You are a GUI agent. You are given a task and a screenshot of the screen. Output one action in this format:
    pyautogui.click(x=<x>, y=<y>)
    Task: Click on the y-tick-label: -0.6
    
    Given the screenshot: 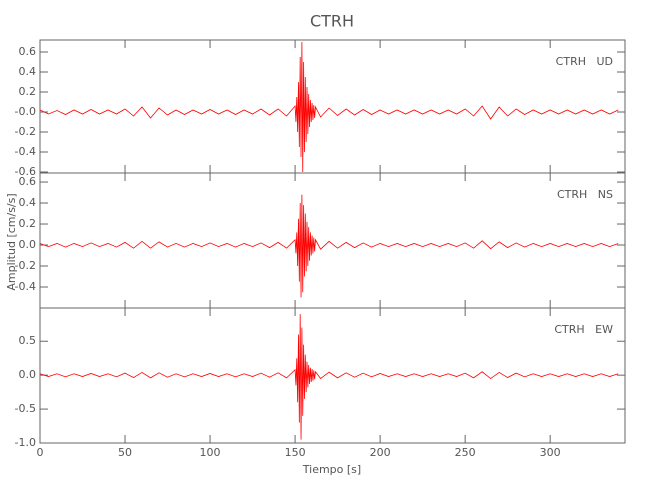 What is the action you would take?
    pyautogui.click(x=25, y=171)
    